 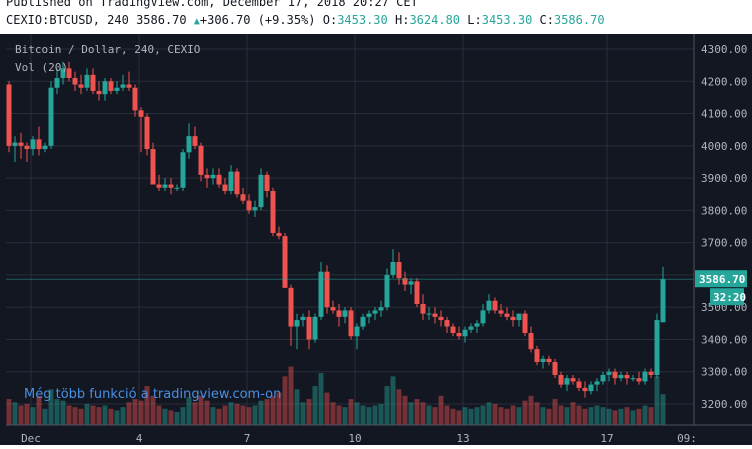 What do you see at coordinates (153, 394) in the screenshot?
I see `tradingview-watermark-link: Még több funkció a tradingview.com-on` at bounding box center [153, 394].